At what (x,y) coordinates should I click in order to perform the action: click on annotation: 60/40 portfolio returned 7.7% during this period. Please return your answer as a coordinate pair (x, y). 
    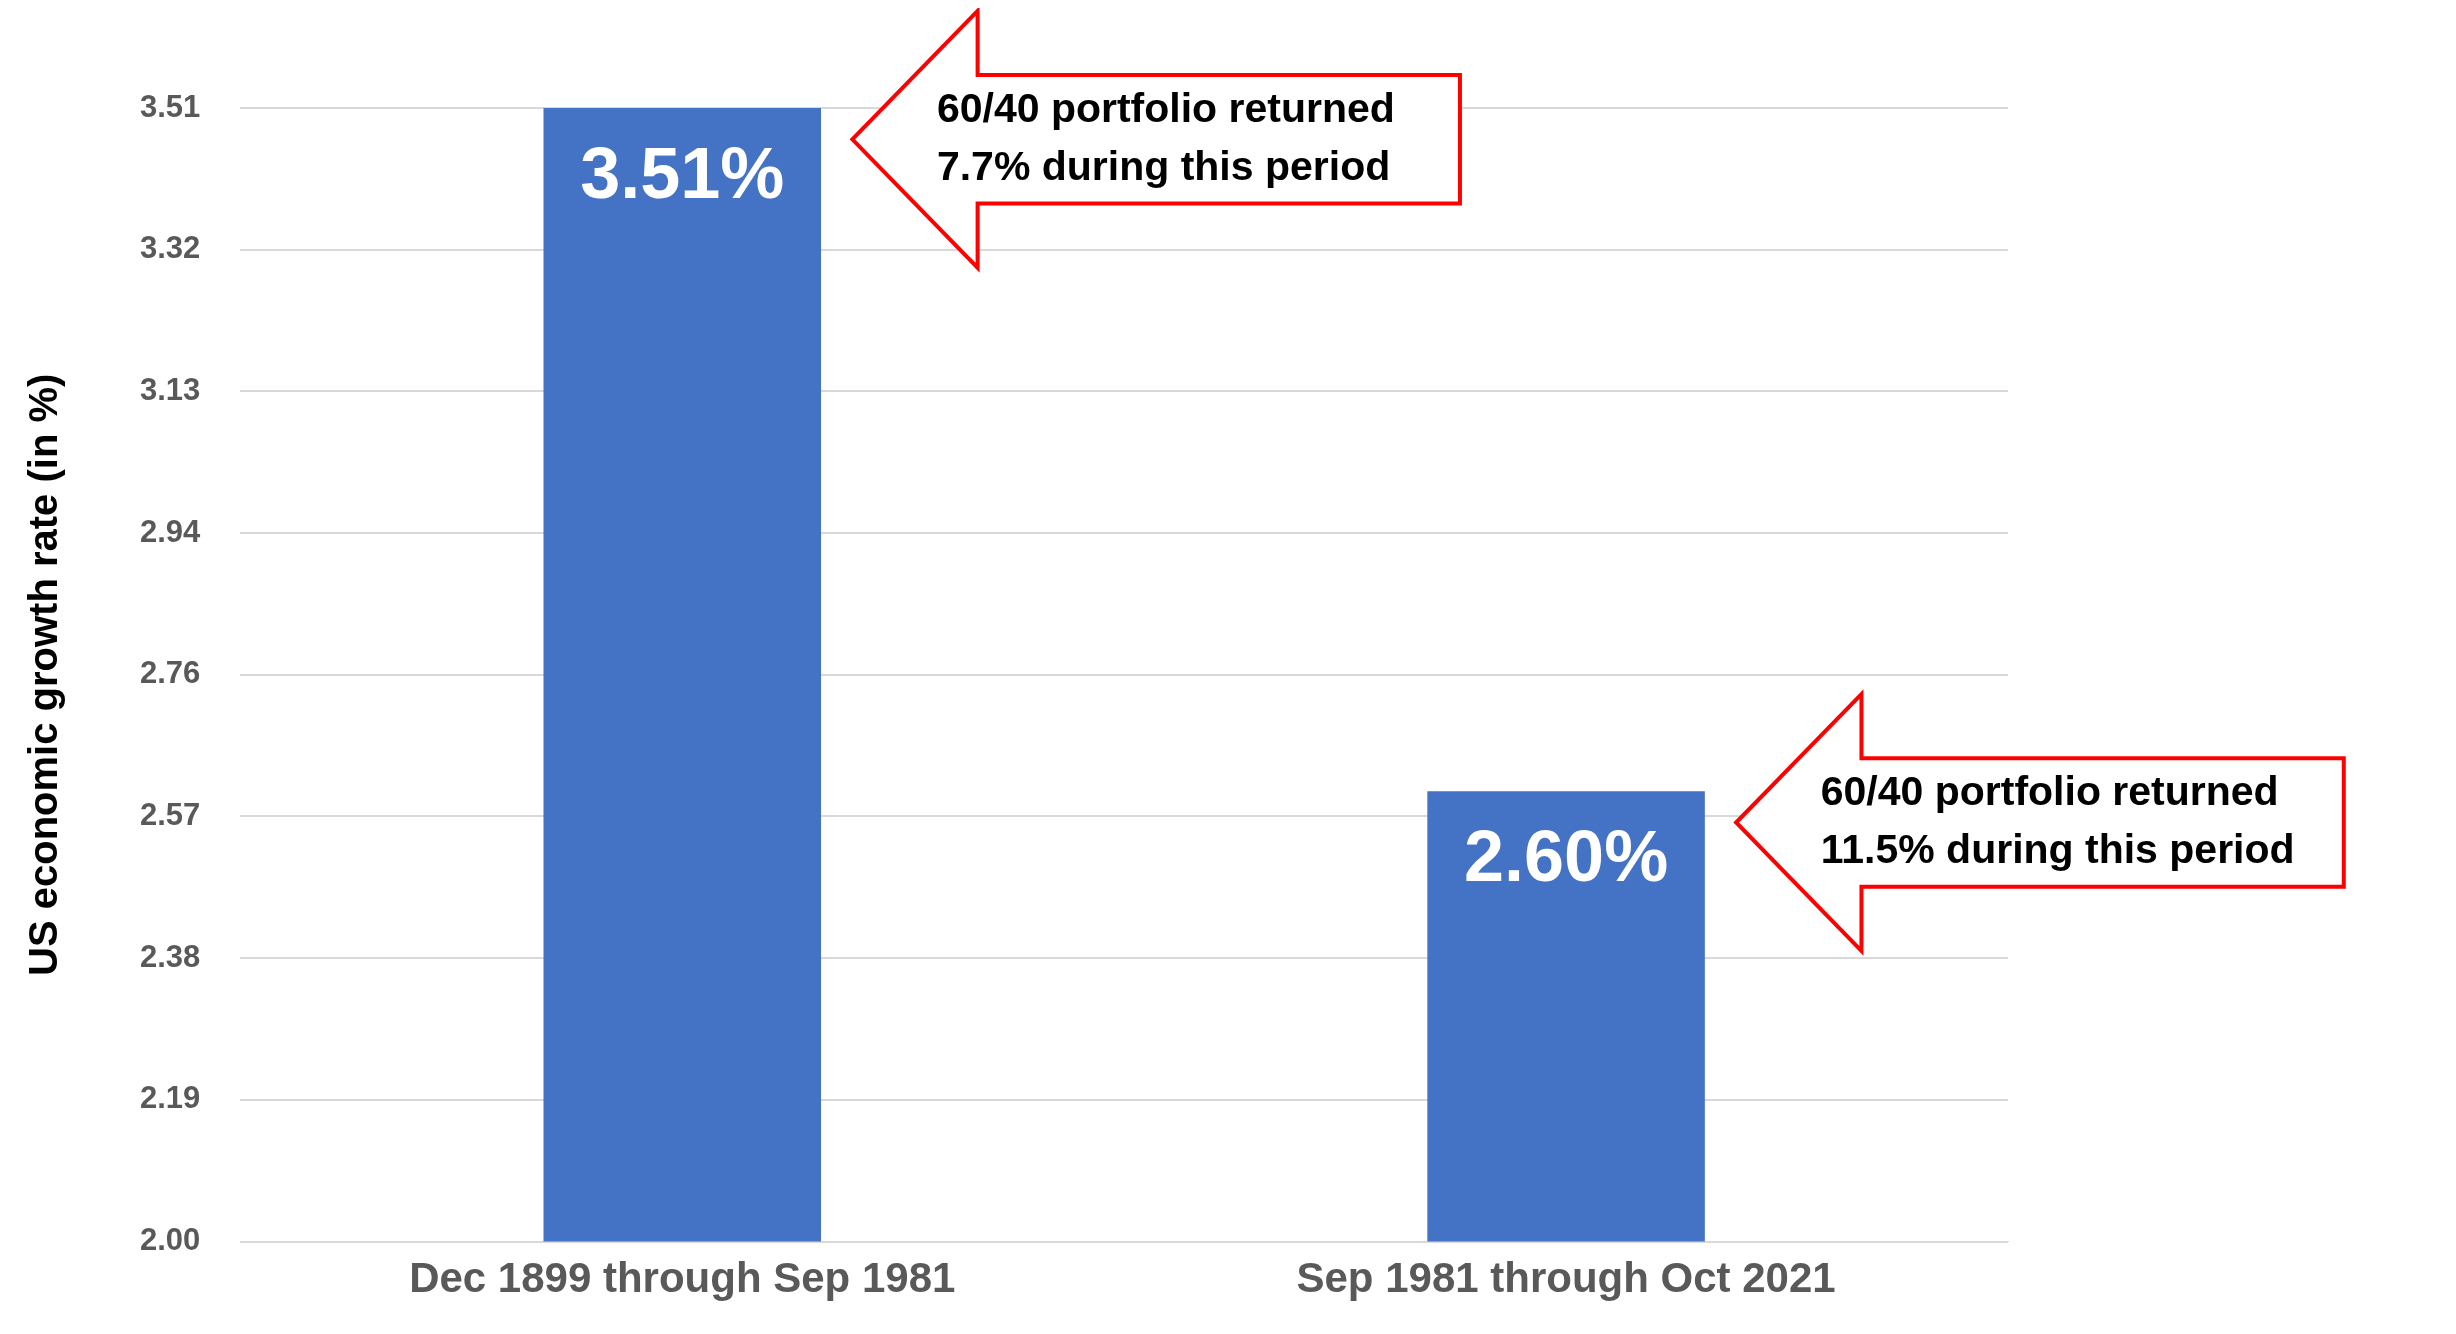
    Looking at the image, I should click on (1165, 136).